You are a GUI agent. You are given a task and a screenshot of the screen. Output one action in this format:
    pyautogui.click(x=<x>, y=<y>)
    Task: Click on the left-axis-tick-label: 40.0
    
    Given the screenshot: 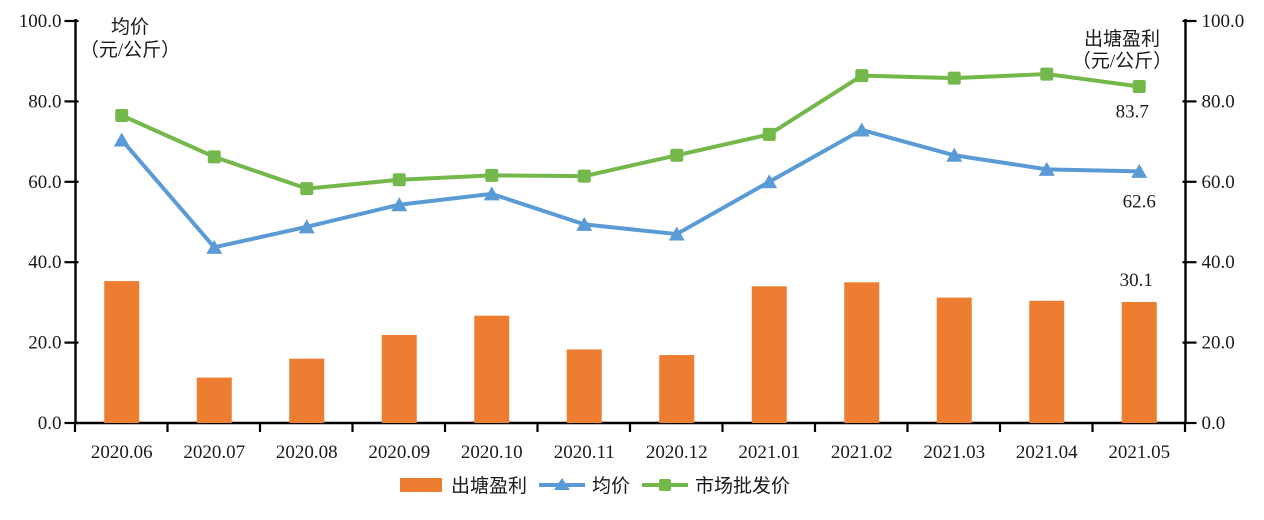 What is the action you would take?
    pyautogui.click(x=44, y=262)
    